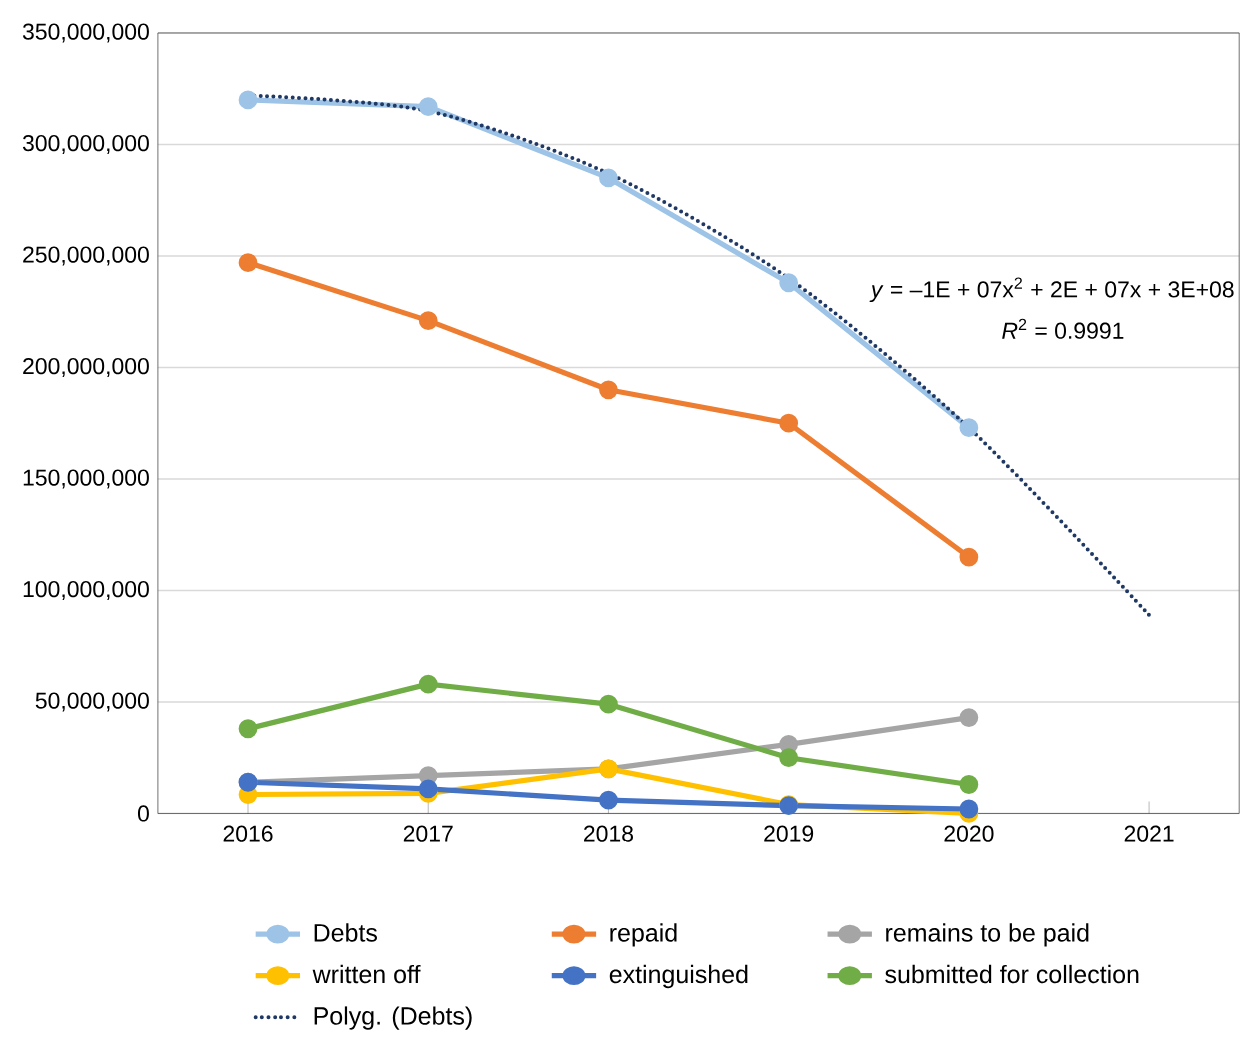 This screenshot has width=1240, height=1060. What do you see at coordinates (85, 33) in the screenshot?
I see `y-tick-label: 350,000,000` at bounding box center [85, 33].